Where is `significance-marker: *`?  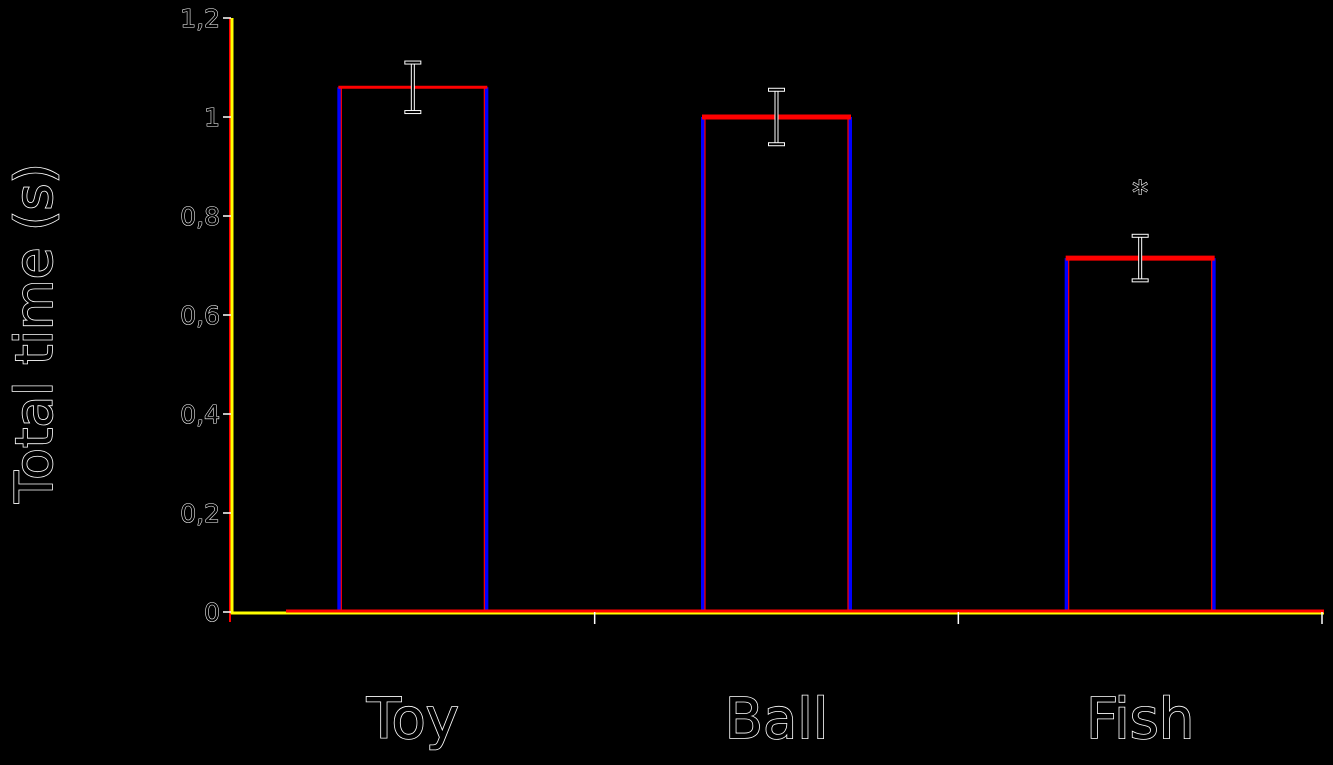
significance-marker: * is located at coordinates (1140, 192).